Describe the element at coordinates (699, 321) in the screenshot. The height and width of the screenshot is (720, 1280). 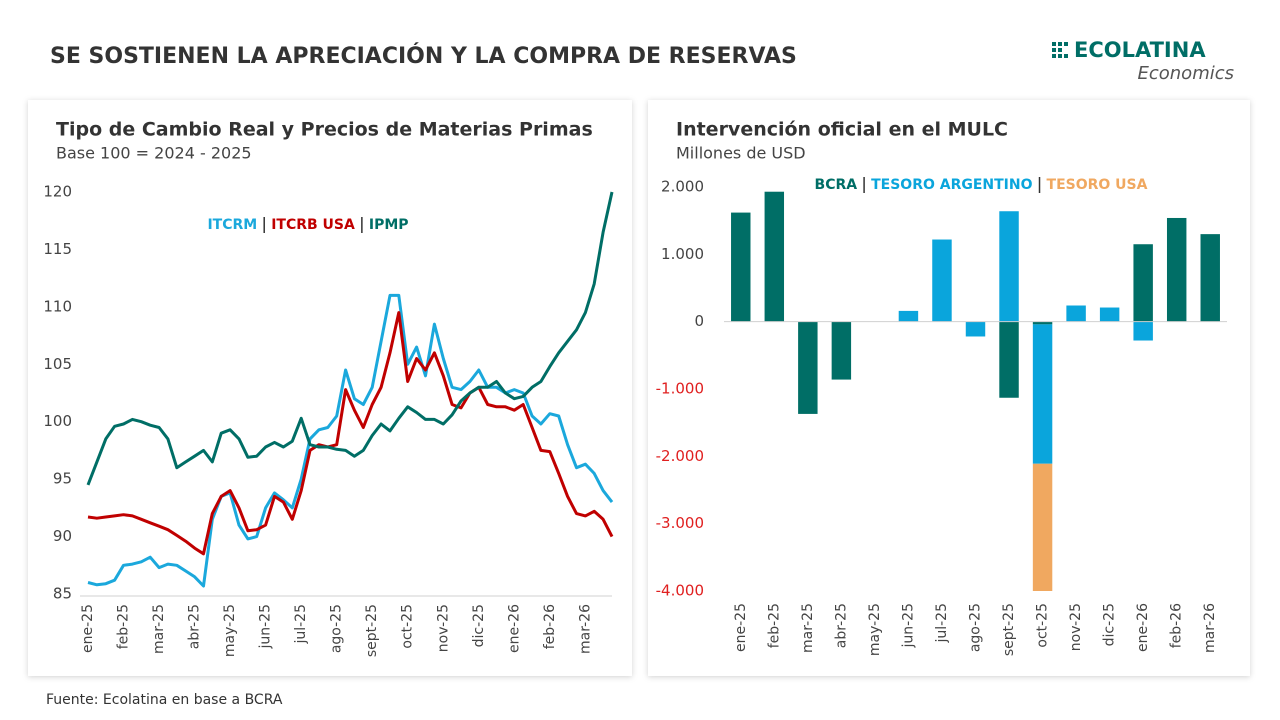
I see `y-tick-label: 0` at that location.